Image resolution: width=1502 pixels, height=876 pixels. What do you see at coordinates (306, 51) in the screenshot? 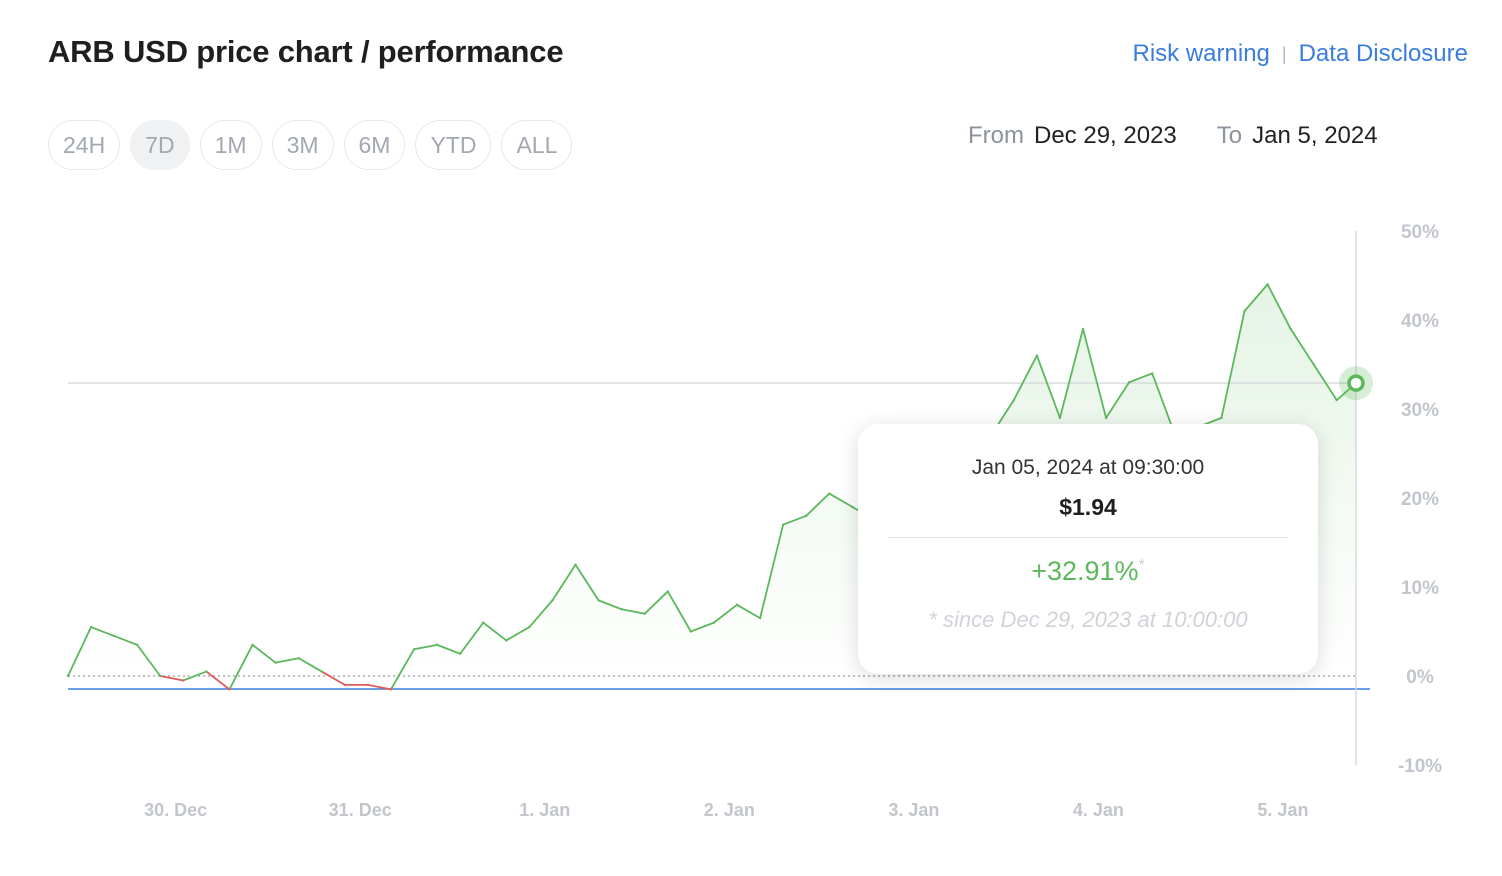
I see `page-title: ARB USD price chart / performance` at bounding box center [306, 51].